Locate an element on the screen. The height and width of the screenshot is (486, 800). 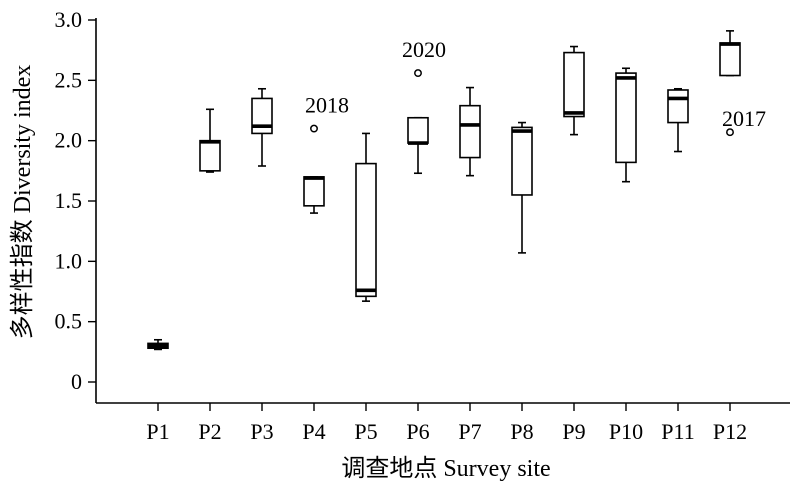
y-tick-label: 3.0 is located at coordinates (69, 19).